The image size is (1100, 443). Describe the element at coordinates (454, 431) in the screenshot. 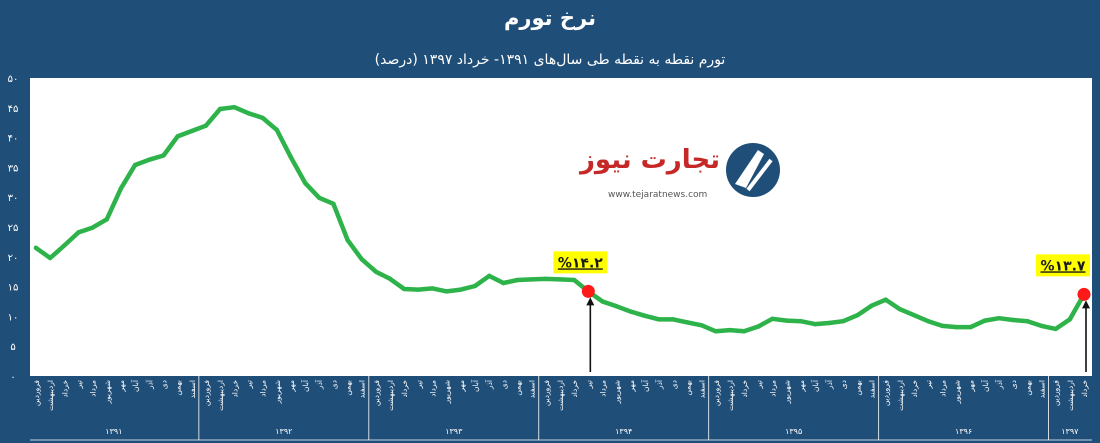

I see `year-label: ۱۳۹۳` at that location.